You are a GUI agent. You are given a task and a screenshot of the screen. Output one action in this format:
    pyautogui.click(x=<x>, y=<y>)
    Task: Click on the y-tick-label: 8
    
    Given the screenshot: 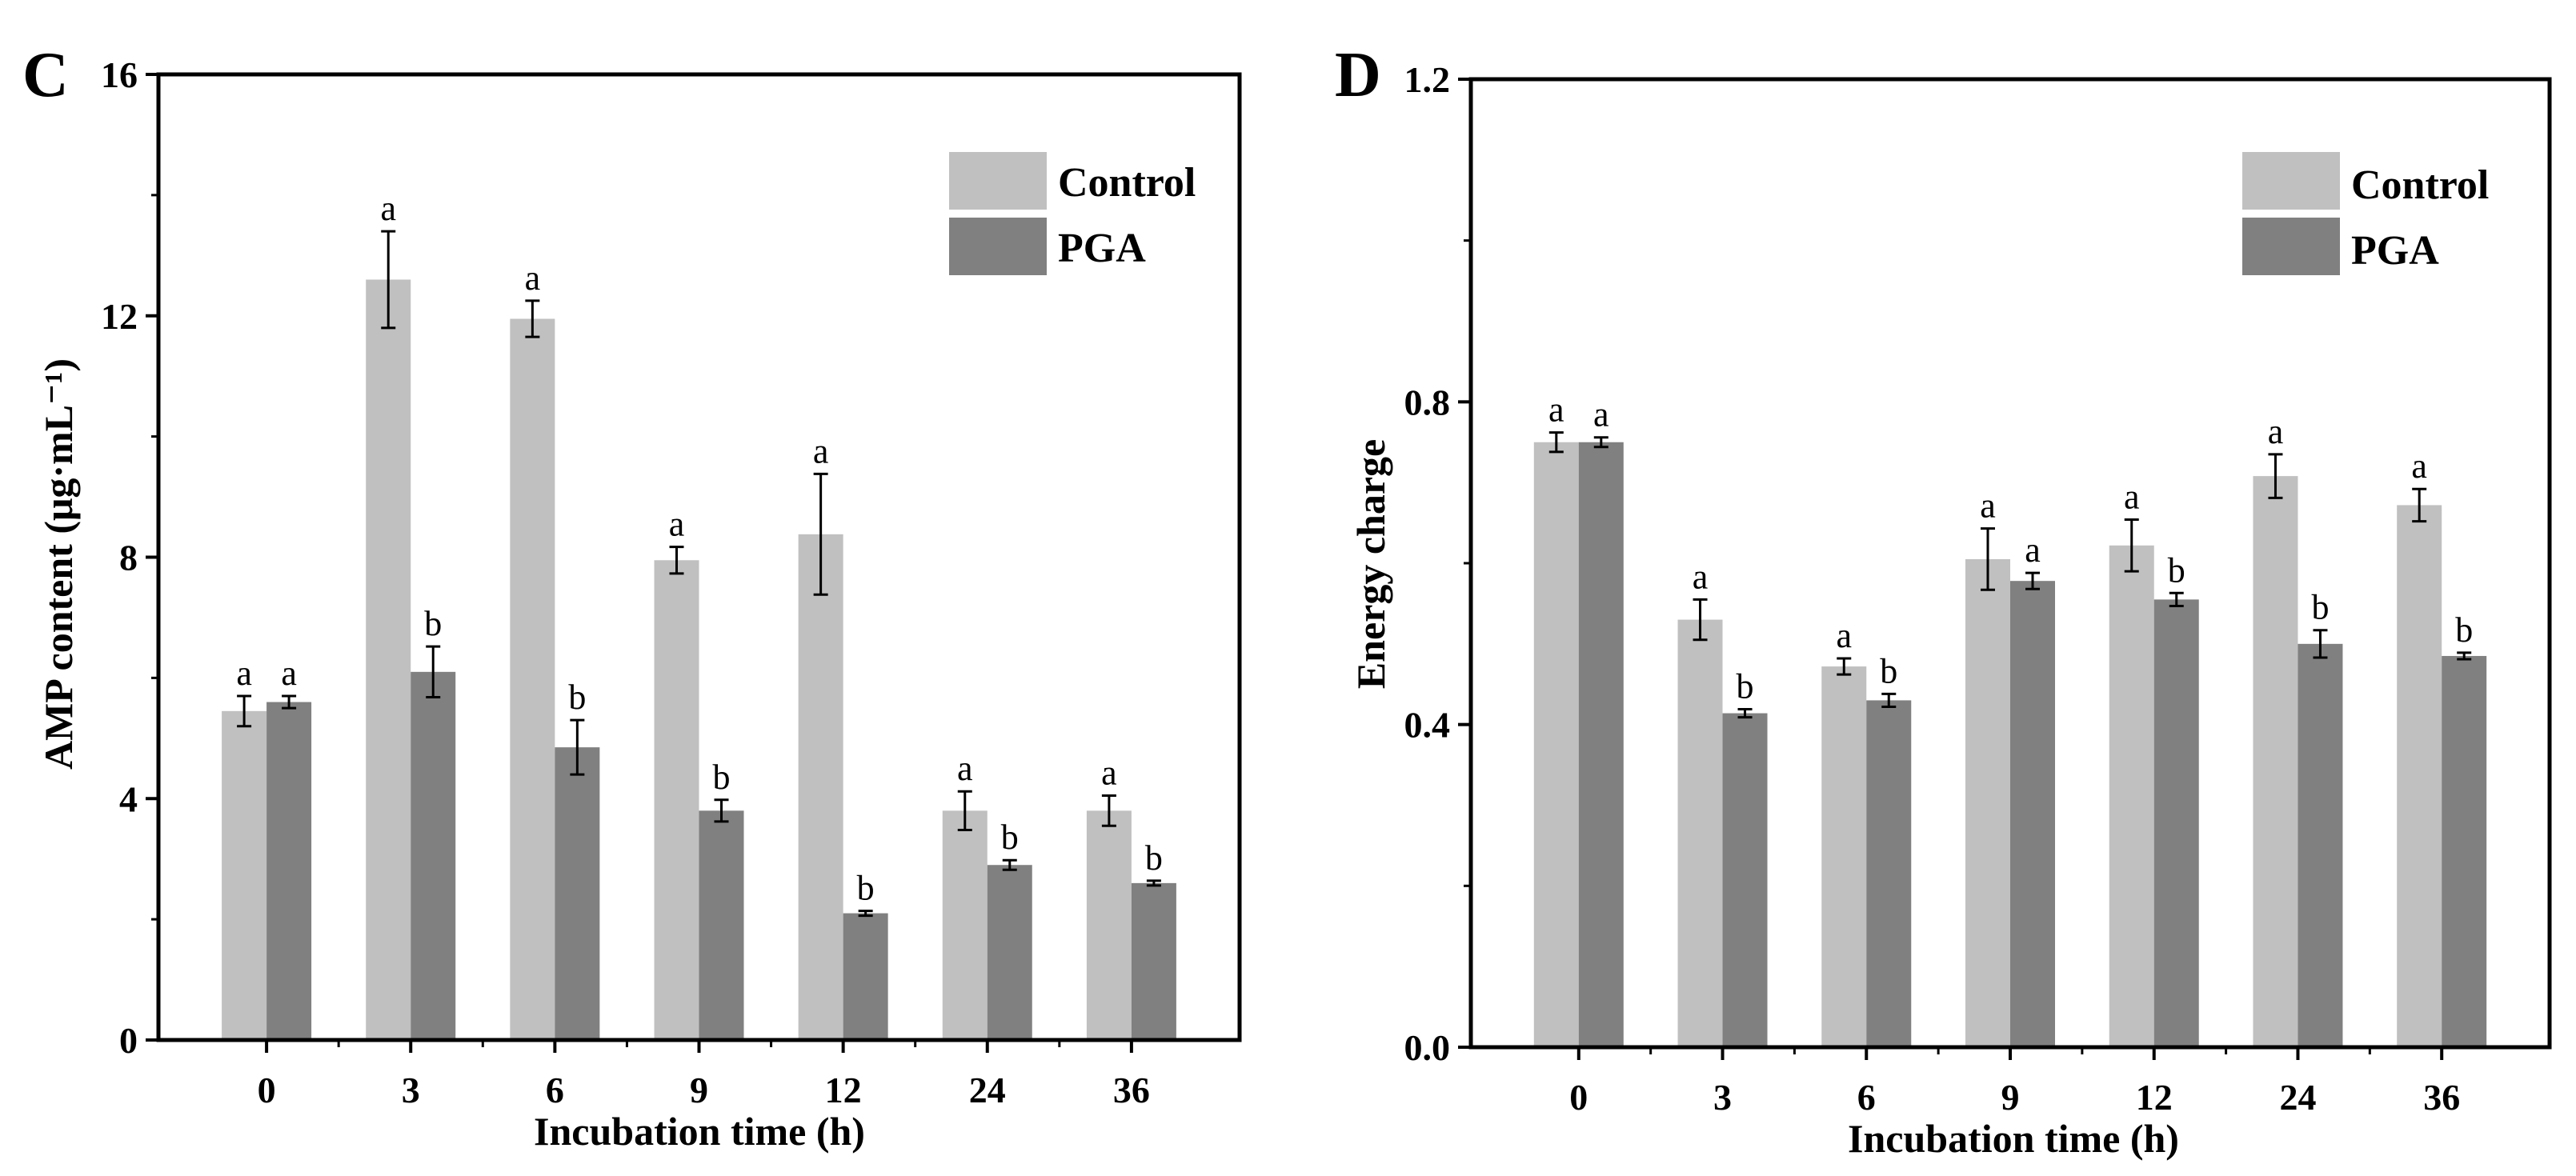 What is the action you would take?
    pyautogui.click(x=128, y=558)
    